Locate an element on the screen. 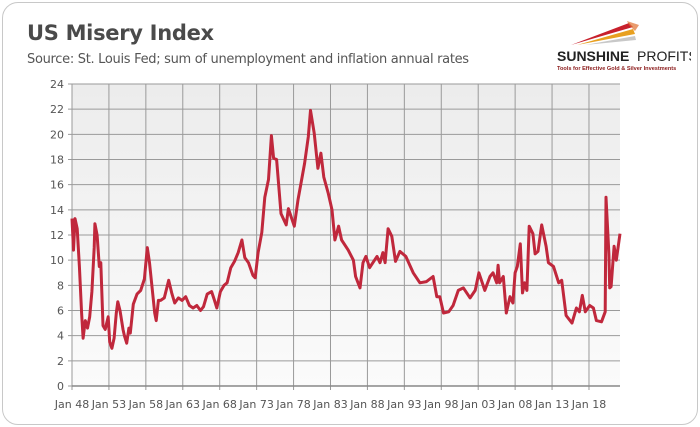 Image resolution: width=700 pixels, height=427 pixels. x-tick-label: Jan 08 is located at coordinates (514, 404).